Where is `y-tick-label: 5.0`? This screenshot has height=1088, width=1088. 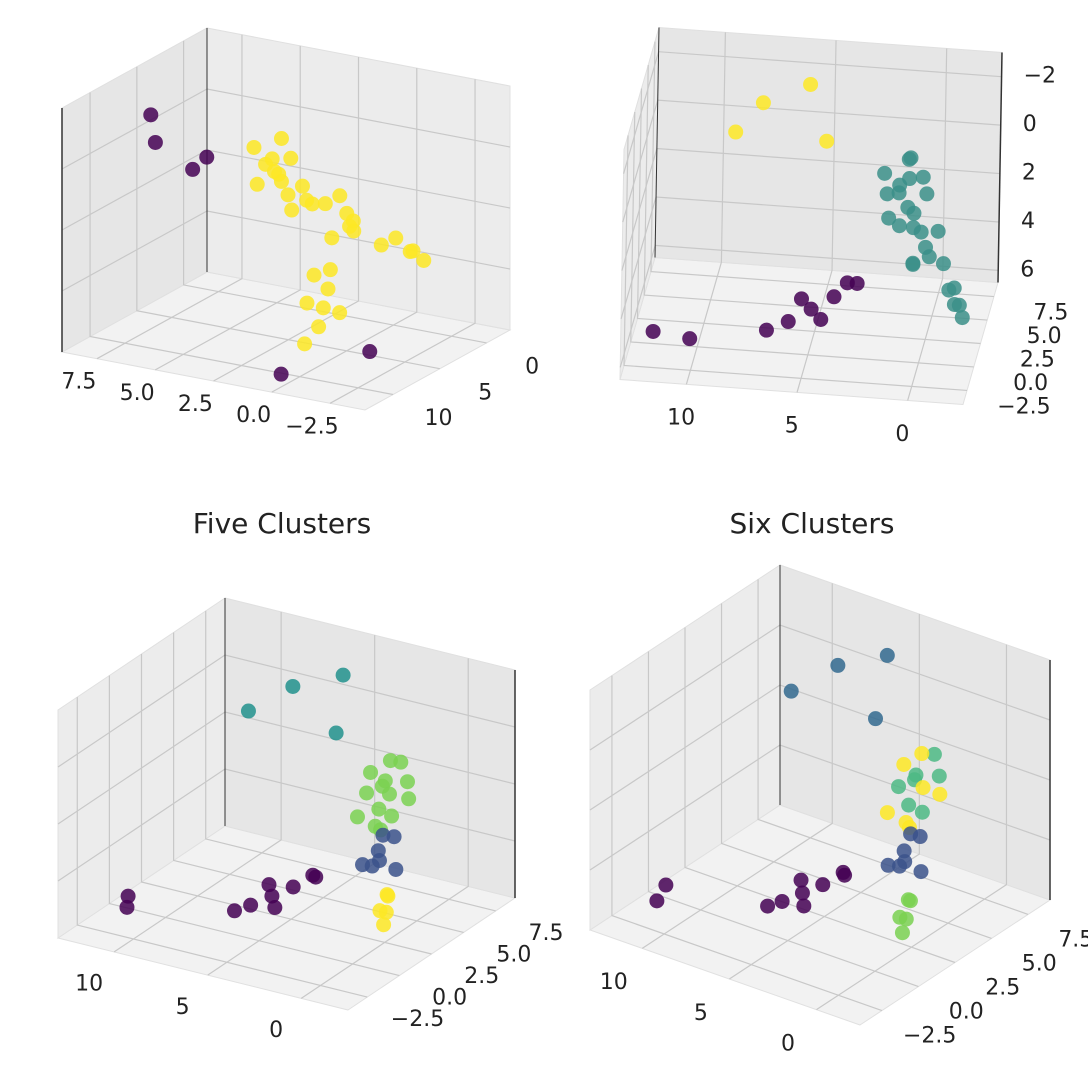 y-tick-label: 5.0 is located at coordinates (137, 393).